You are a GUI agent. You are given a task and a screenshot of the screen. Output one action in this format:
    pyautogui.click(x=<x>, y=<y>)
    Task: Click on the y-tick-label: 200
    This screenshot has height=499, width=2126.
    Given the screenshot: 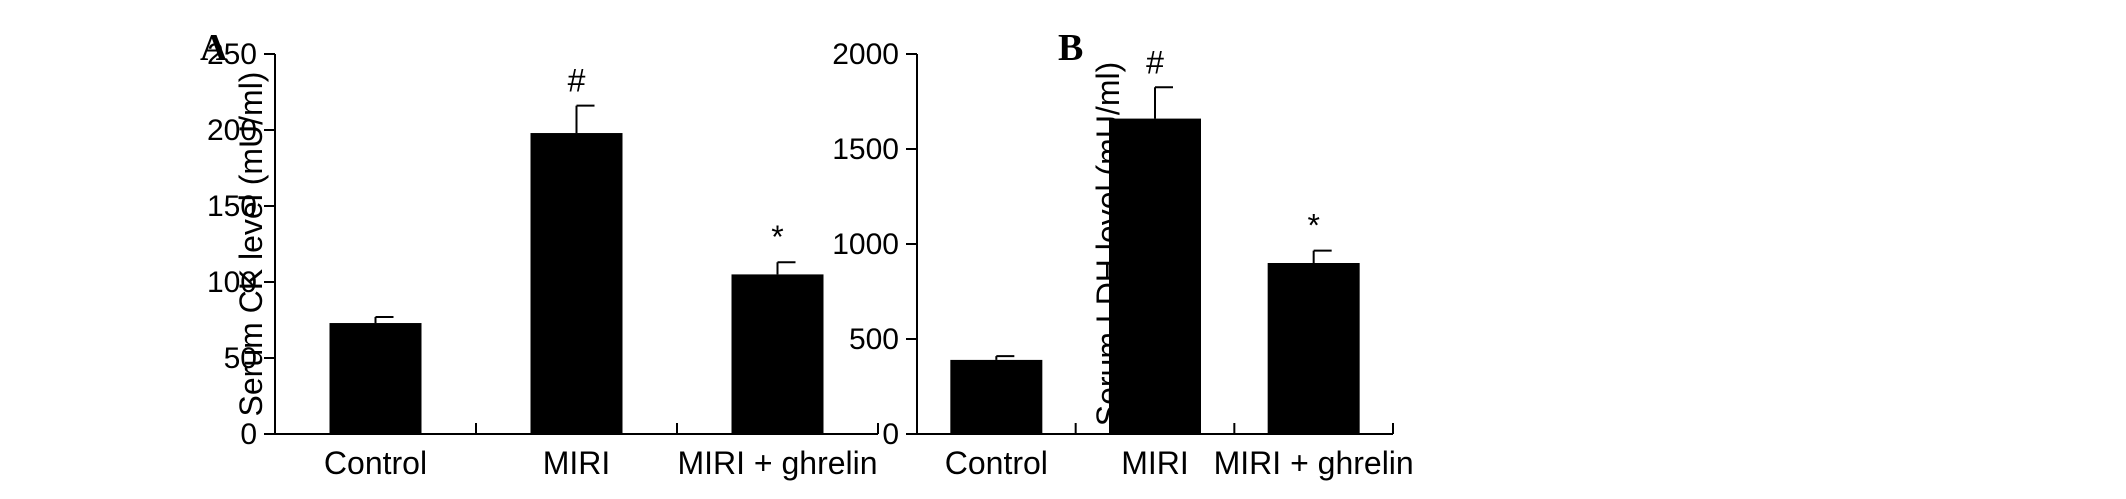 What is the action you would take?
    pyautogui.click(x=232, y=130)
    